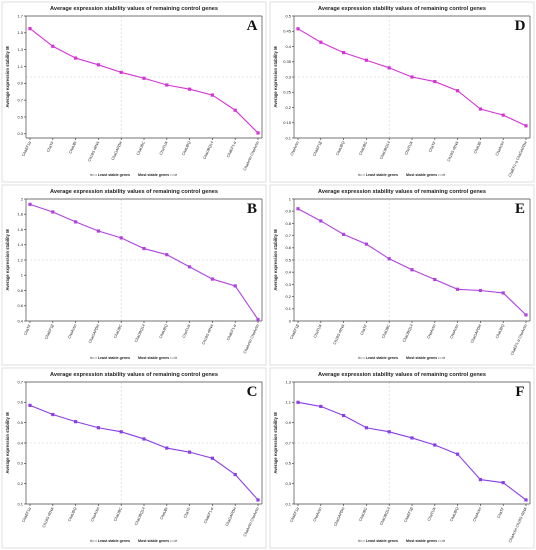  What do you see at coordinates (20, 100) in the screenshot?
I see `y-tick-label: 0.7` at bounding box center [20, 100].